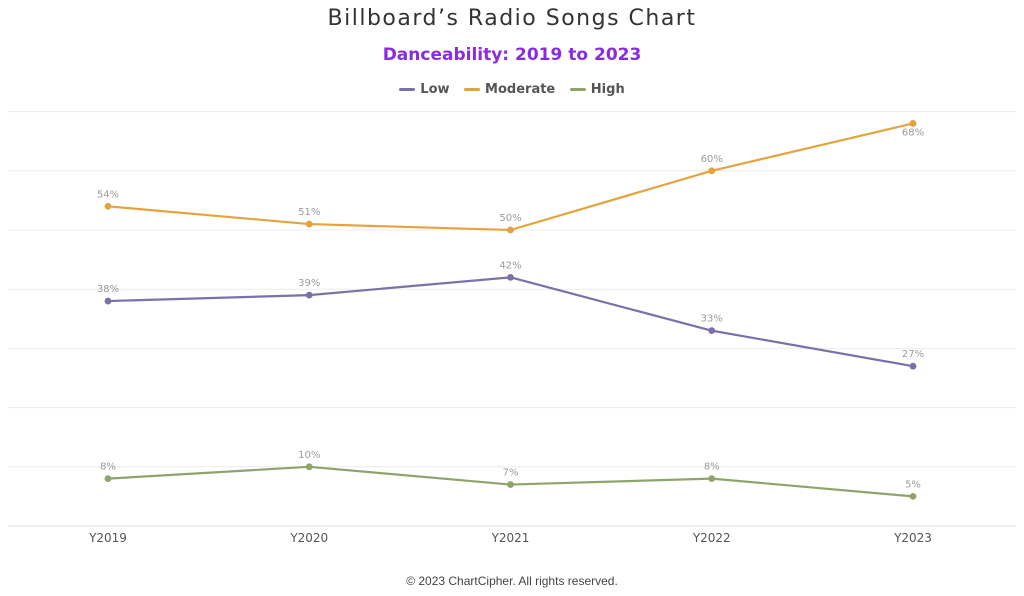 The image size is (1024, 596). I want to click on data-label-low-y2022: 33%, so click(712, 319).